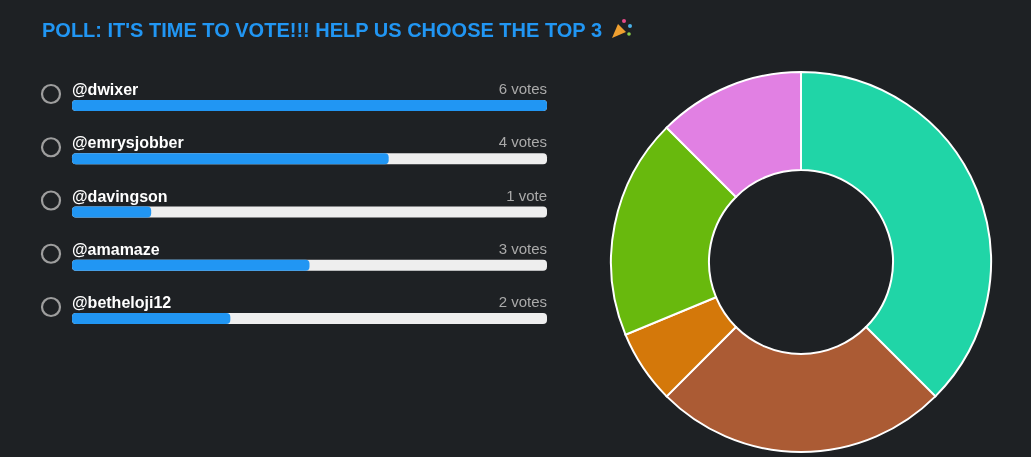 Image resolution: width=1031 pixels, height=457 pixels. What do you see at coordinates (116, 249) in the screenshot?
I see `y-tick-label: @amamaze` at bounding box center [116, 249].